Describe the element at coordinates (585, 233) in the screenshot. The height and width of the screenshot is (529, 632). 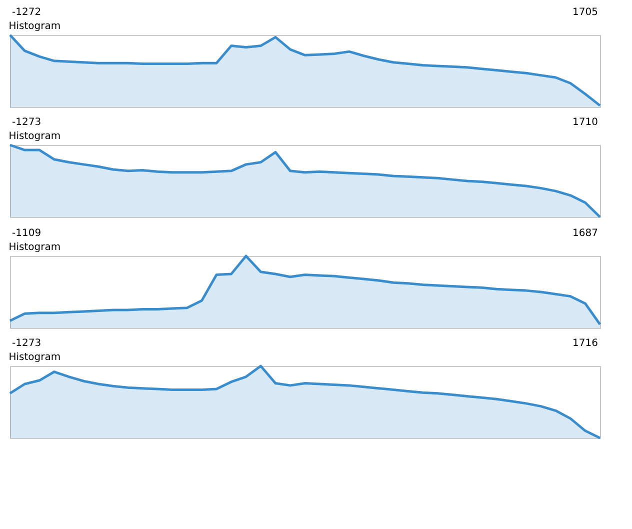
I see `text: 1687` at that location.